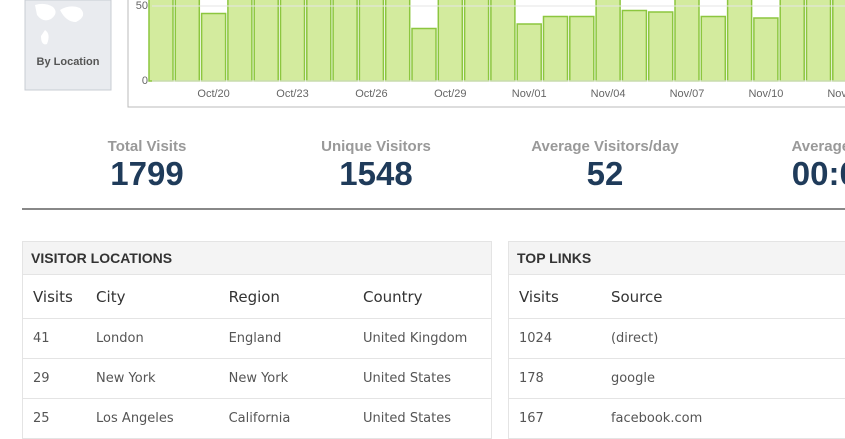 The width and height of the screenshot is (845, 439). I want to click on table-row: 167 facebook.com, so click(677, 419).